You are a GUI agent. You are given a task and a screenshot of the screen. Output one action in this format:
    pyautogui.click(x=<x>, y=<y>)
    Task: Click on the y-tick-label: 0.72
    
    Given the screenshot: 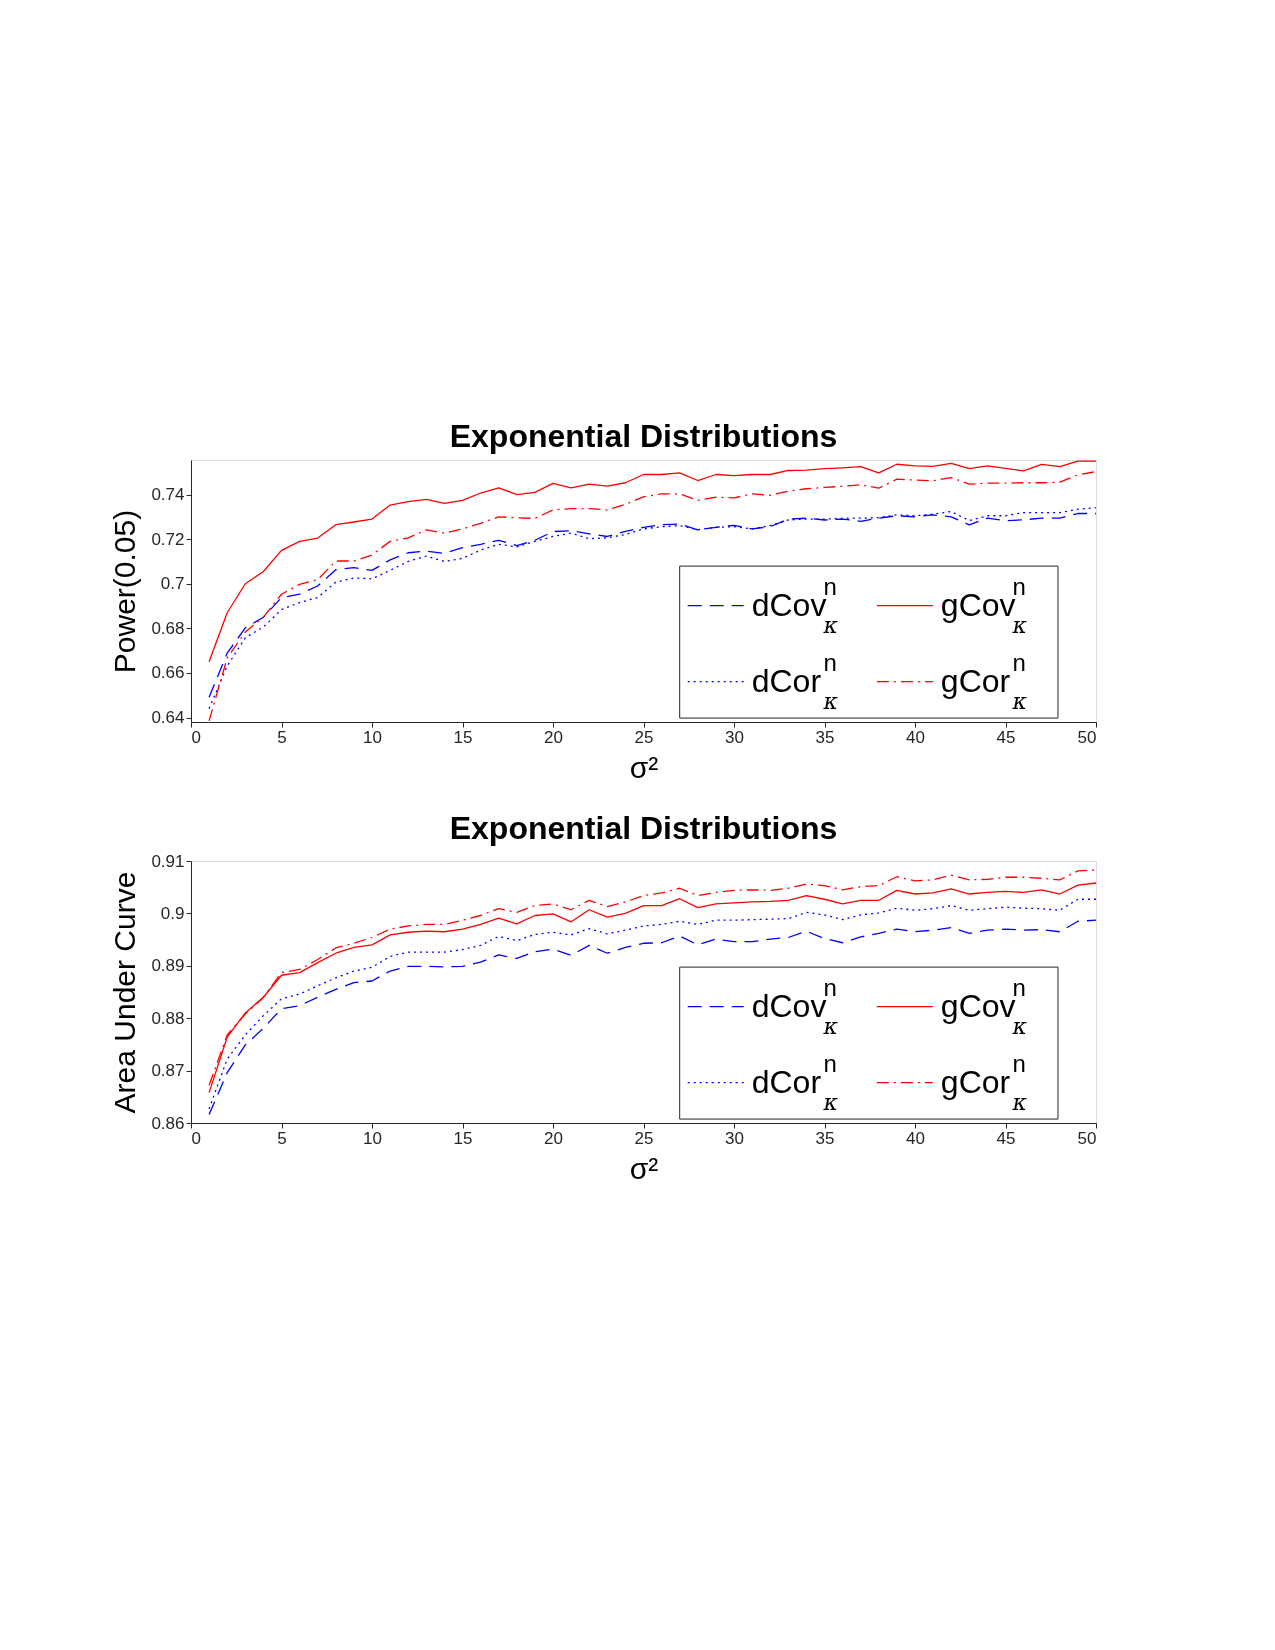 What is the action you would take?
    pyautogui.click(x=168, y=539)
    